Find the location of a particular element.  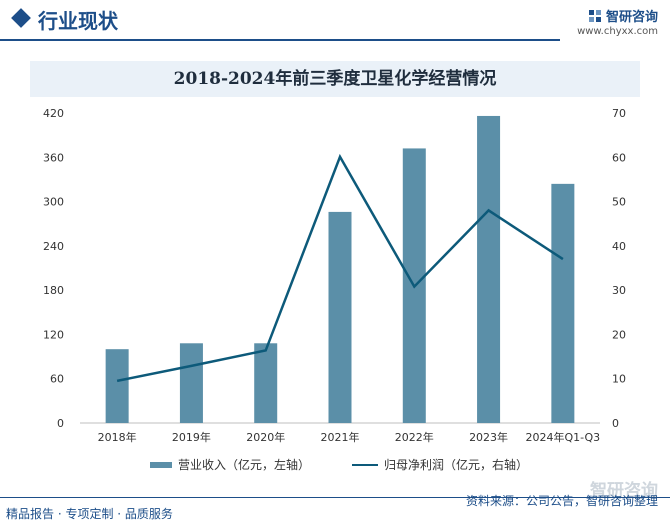

legend-swatch-line is located at coordinates (365, 464).